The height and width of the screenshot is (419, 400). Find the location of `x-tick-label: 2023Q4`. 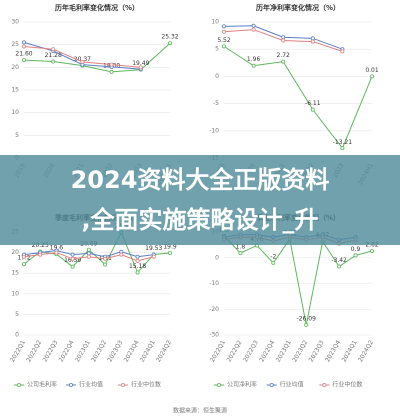

x-tick-label: 2023Q4 is located at coordinates (333, 351).